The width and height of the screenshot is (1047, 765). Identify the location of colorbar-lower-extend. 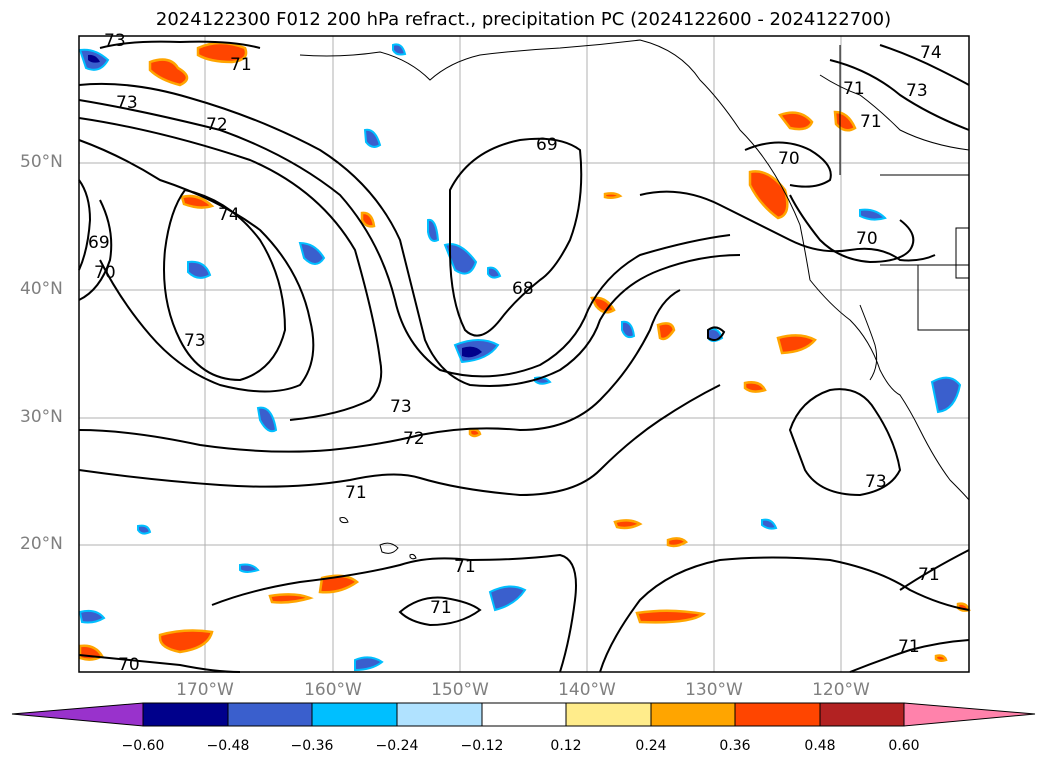
(77, 714).